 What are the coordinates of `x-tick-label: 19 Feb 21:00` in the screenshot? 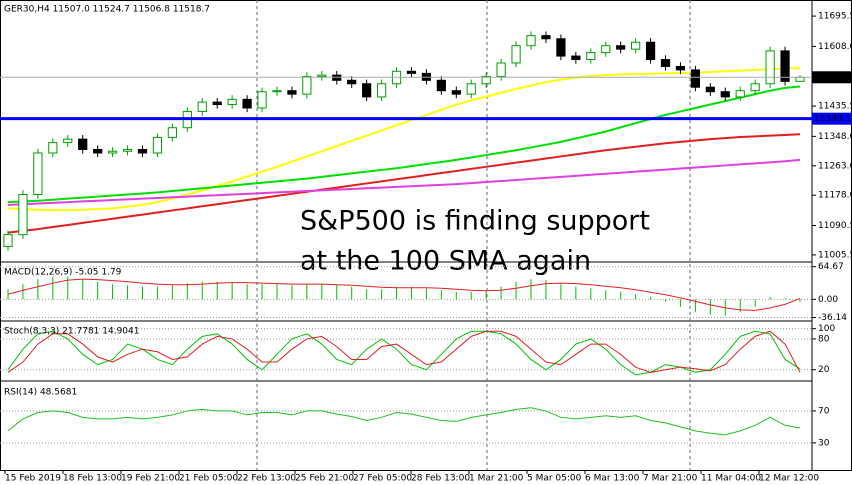 It's located at (150, 479).